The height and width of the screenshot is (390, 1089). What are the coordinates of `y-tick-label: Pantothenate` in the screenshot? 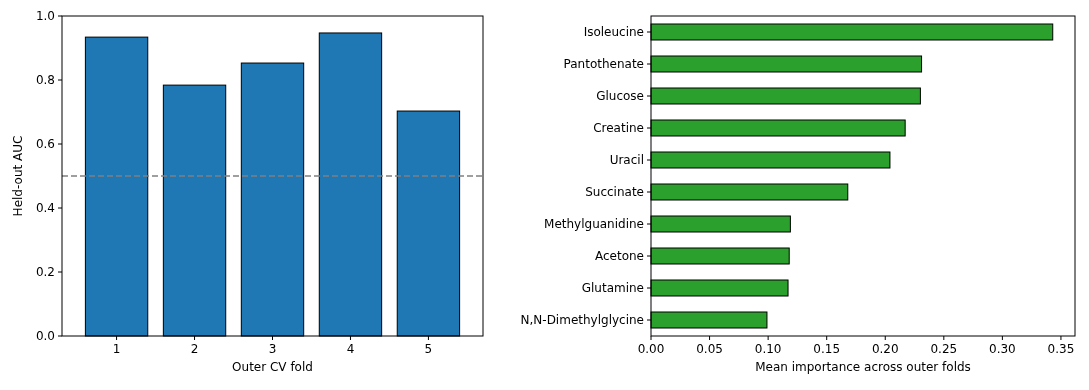 It's located at (603, 64).